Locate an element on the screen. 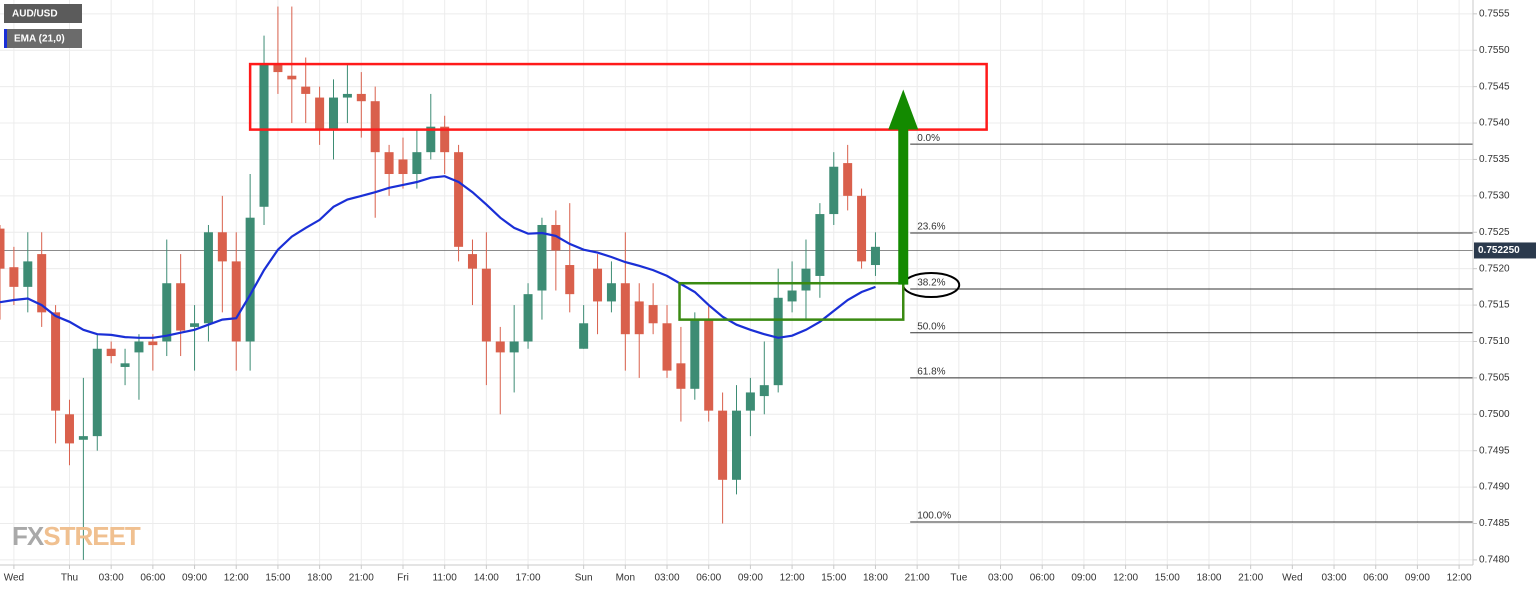  fib-label: 50.0% is located at coordinates (931, 326).